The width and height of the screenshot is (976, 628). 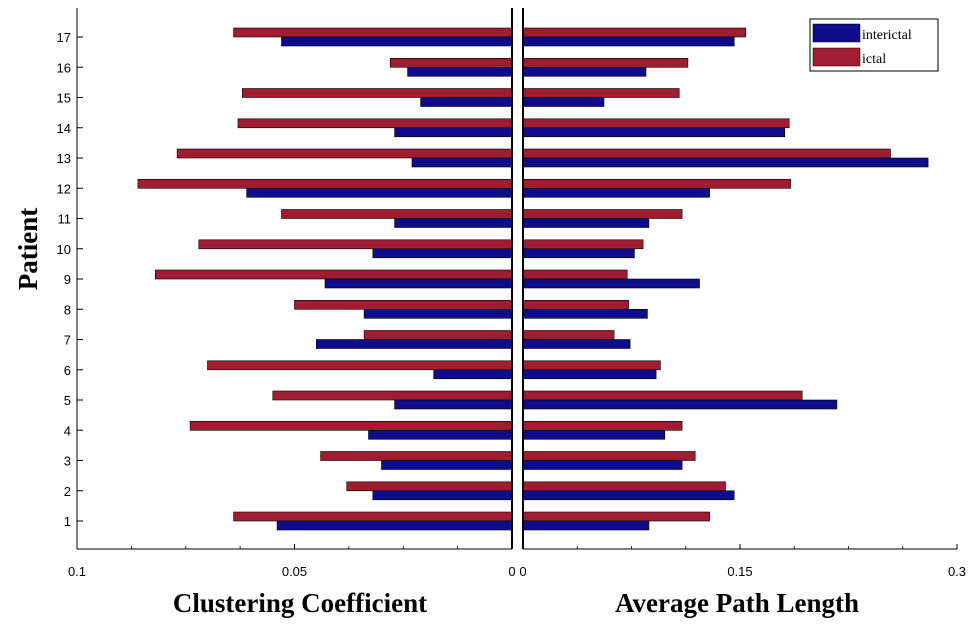 What do you see at coordinates (874, 45) in the screenshot?
I see `legend: interictal ictal` at bounding box center [874, 45].